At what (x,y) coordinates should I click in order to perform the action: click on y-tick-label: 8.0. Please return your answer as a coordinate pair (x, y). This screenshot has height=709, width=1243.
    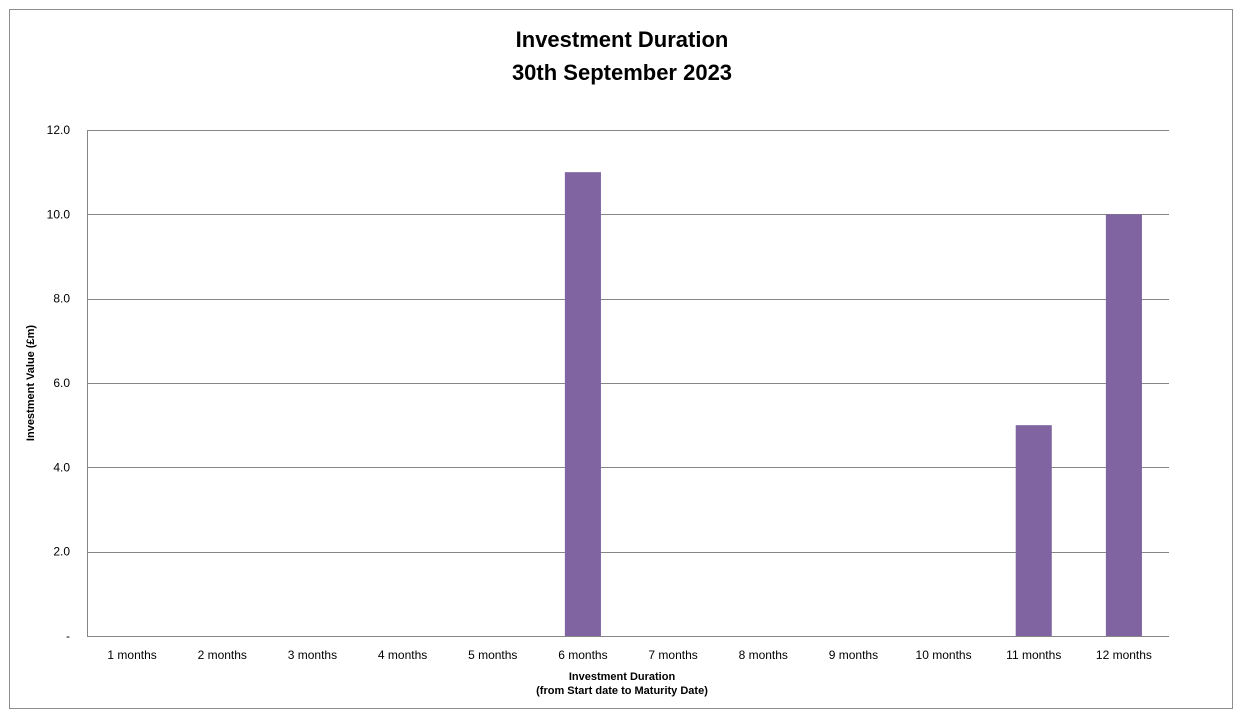
    Looking at the image, I should click on (61, 299).